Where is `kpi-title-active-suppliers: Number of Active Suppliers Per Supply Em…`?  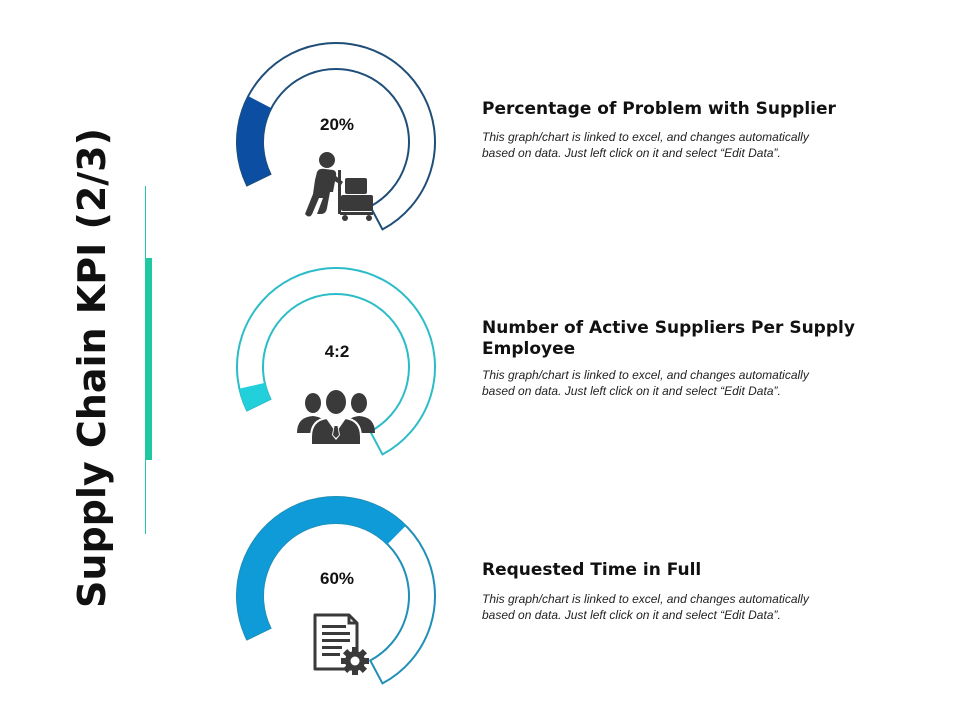 kpi-title-active-suppliers: Number of Active Suppliers Per Supply Em… is located at coordinates (692, 339).